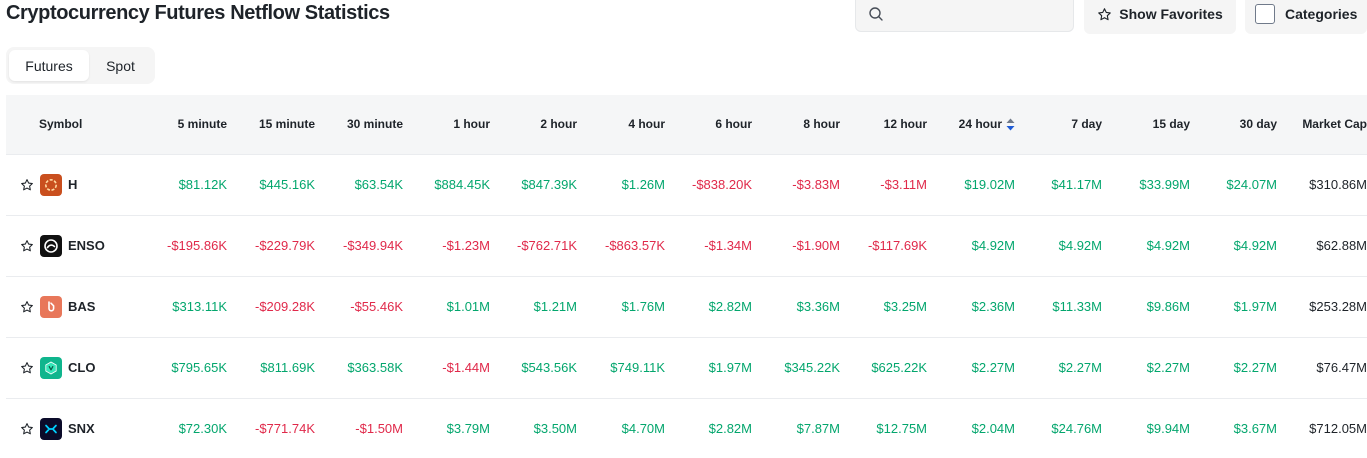  What do you see at coordinates (816, 245) in the screenshot?
I see `netflow-cell: -$1.90M` at bounding box center [816, 245].